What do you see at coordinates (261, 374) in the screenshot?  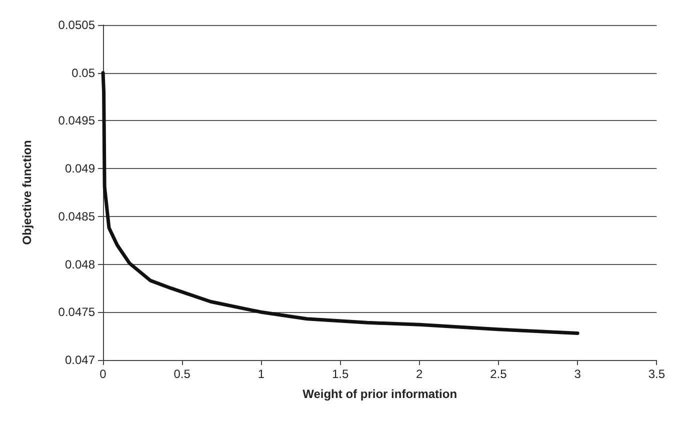 I see `x-tick-label: 1` at bounding box center [261, 374].